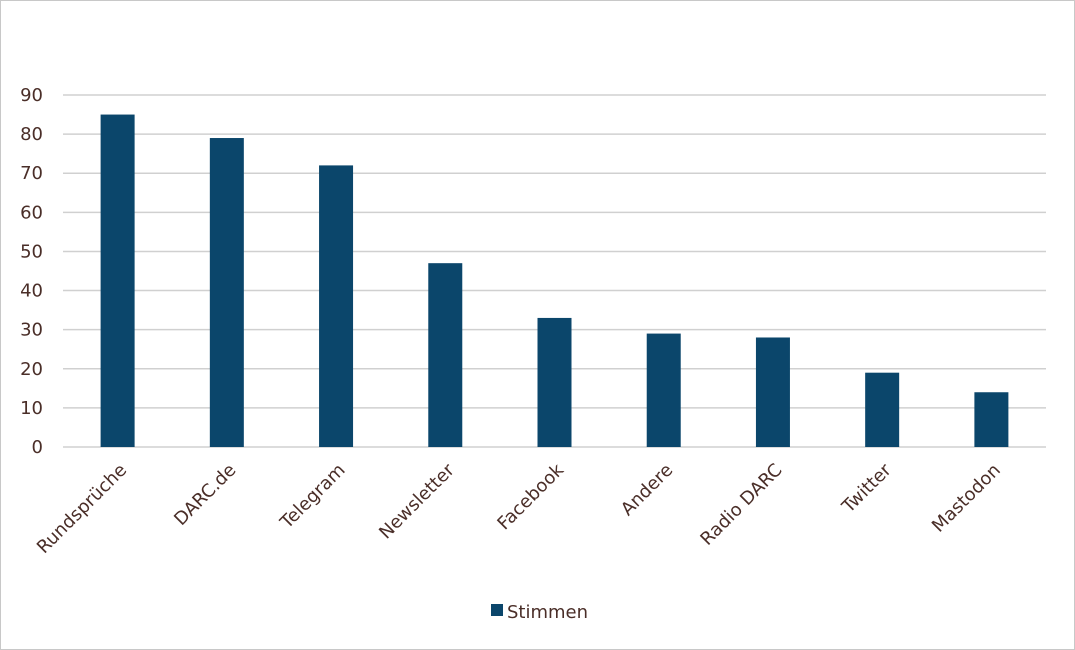 The width and height of the screenshot is (1075, 650). I want to click on x-tick-label: DARC.de, so click(205, 495).